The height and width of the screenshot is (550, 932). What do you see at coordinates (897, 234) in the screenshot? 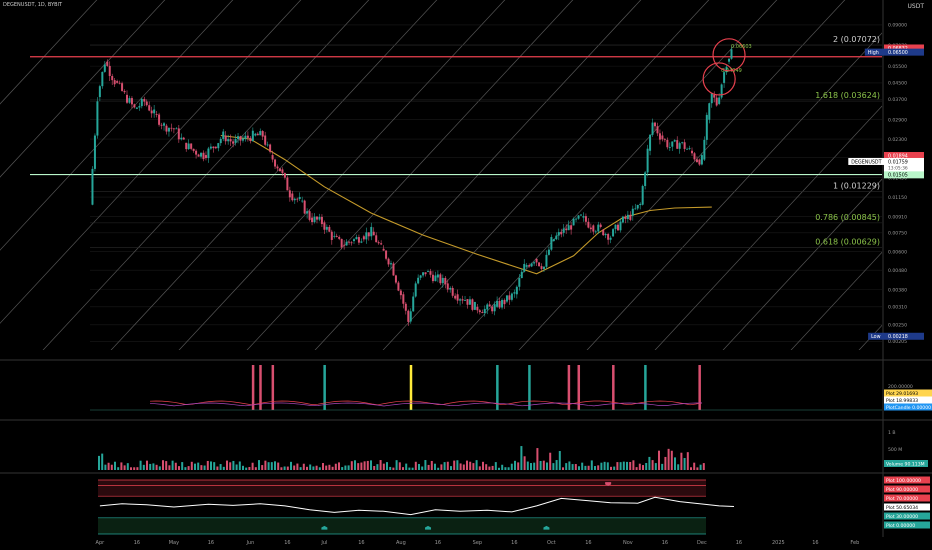
I see `price-tick-label: 0.00750` at bounding box center [897, 234].